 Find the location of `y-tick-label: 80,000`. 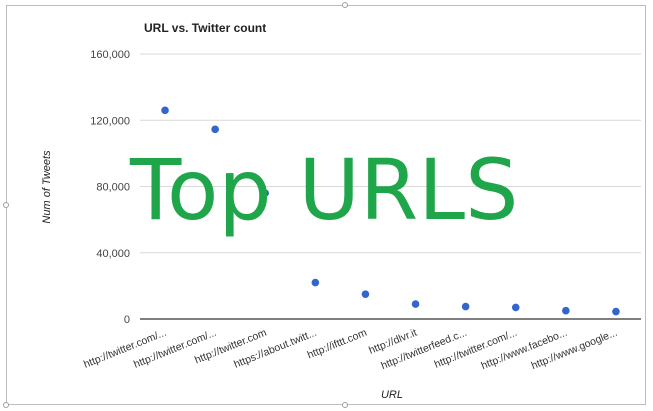

y-tick-label: 80,000 is located at coordinates (113, 188).